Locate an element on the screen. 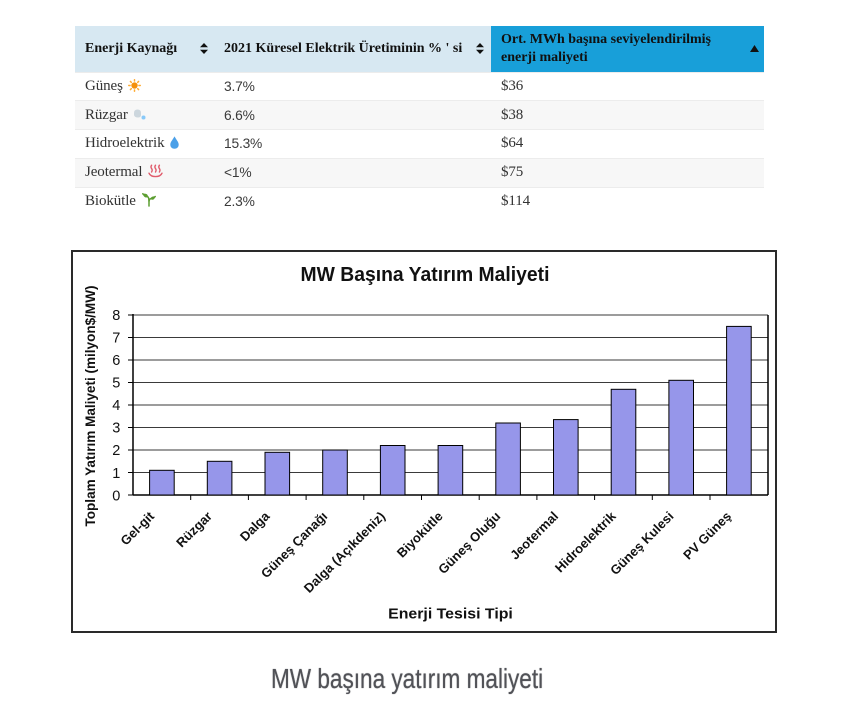  svg-text: 2 is located at coordinates (116, 451).